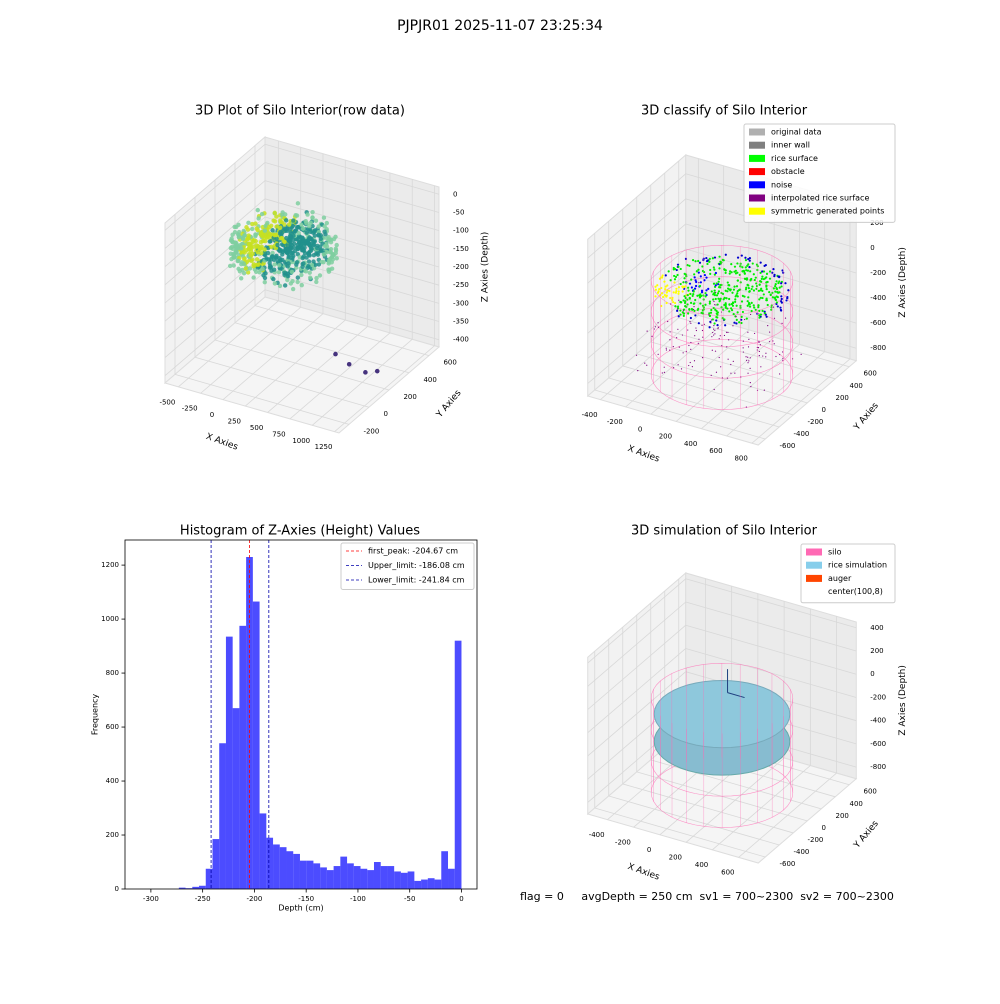 The width and height of the screenshot is (1000, 1004). Describe the element at coordinates (254, 899) in the screenshot. I see `x-tick-label: -200` at that location.